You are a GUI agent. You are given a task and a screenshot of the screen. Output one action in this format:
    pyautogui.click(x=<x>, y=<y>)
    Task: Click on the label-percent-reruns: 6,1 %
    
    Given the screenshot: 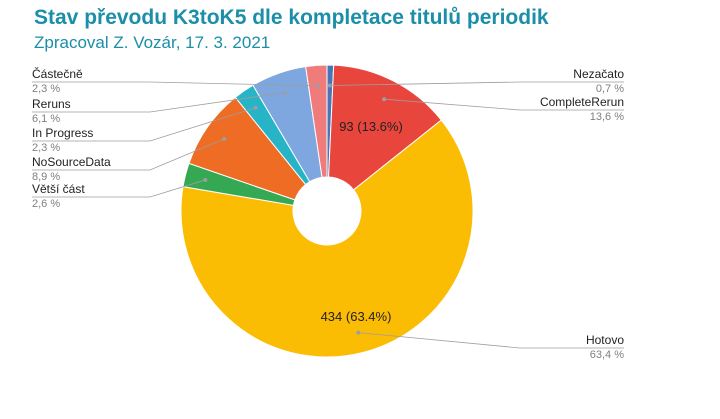 What is the action you would take?
    pyautogui.click(x=46, y=119)
    